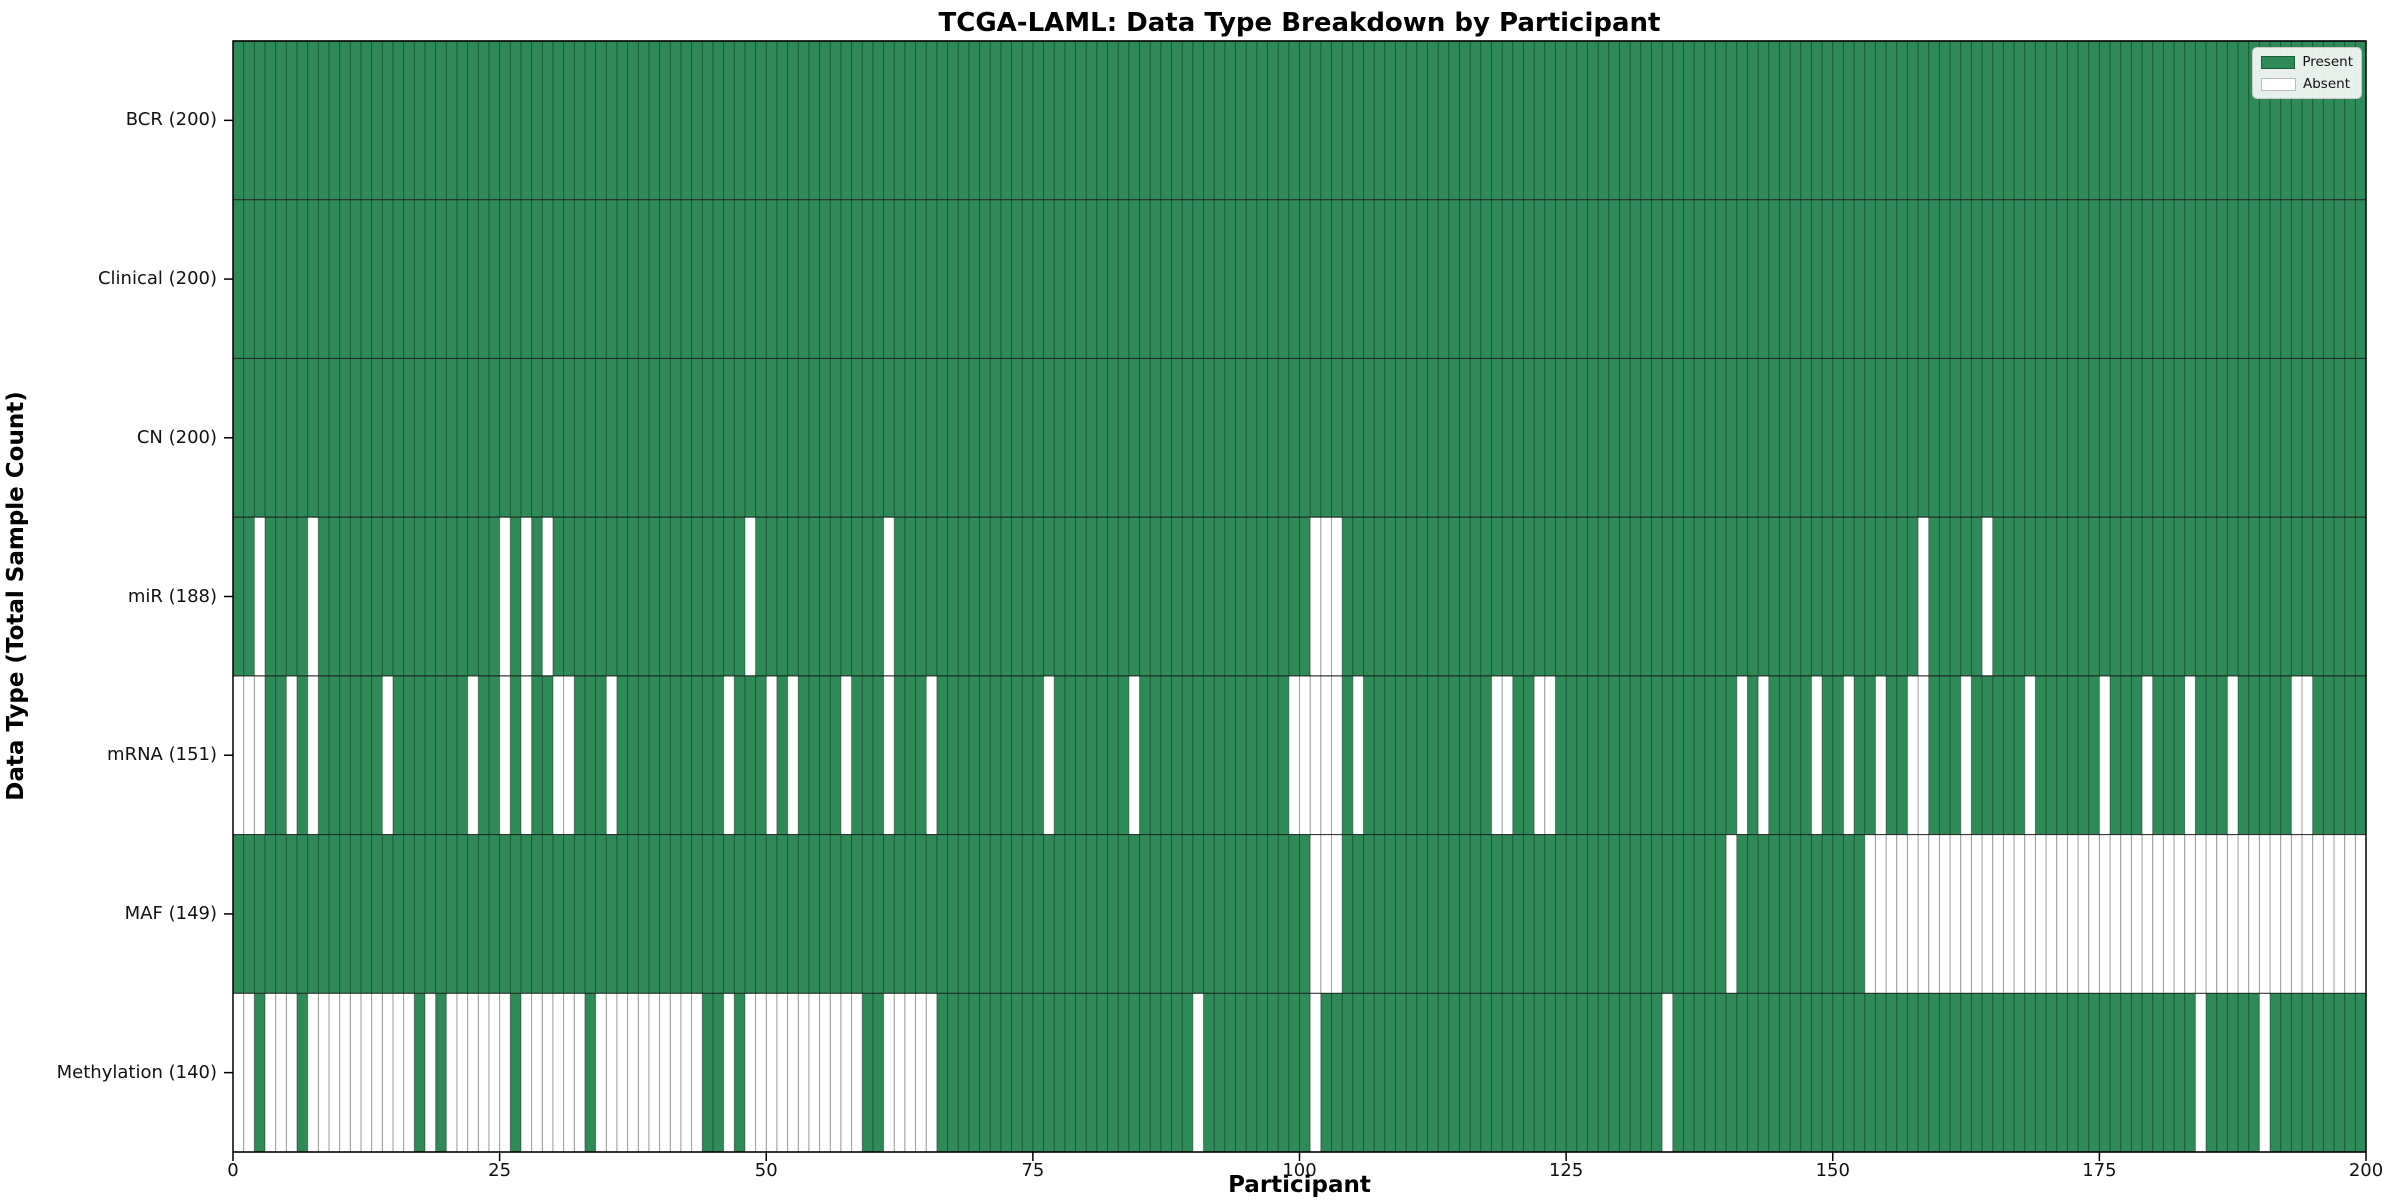 This screenshot has width=2400, height=1200. I want to click on legend-entry-present: Present, so click(2307, 62).